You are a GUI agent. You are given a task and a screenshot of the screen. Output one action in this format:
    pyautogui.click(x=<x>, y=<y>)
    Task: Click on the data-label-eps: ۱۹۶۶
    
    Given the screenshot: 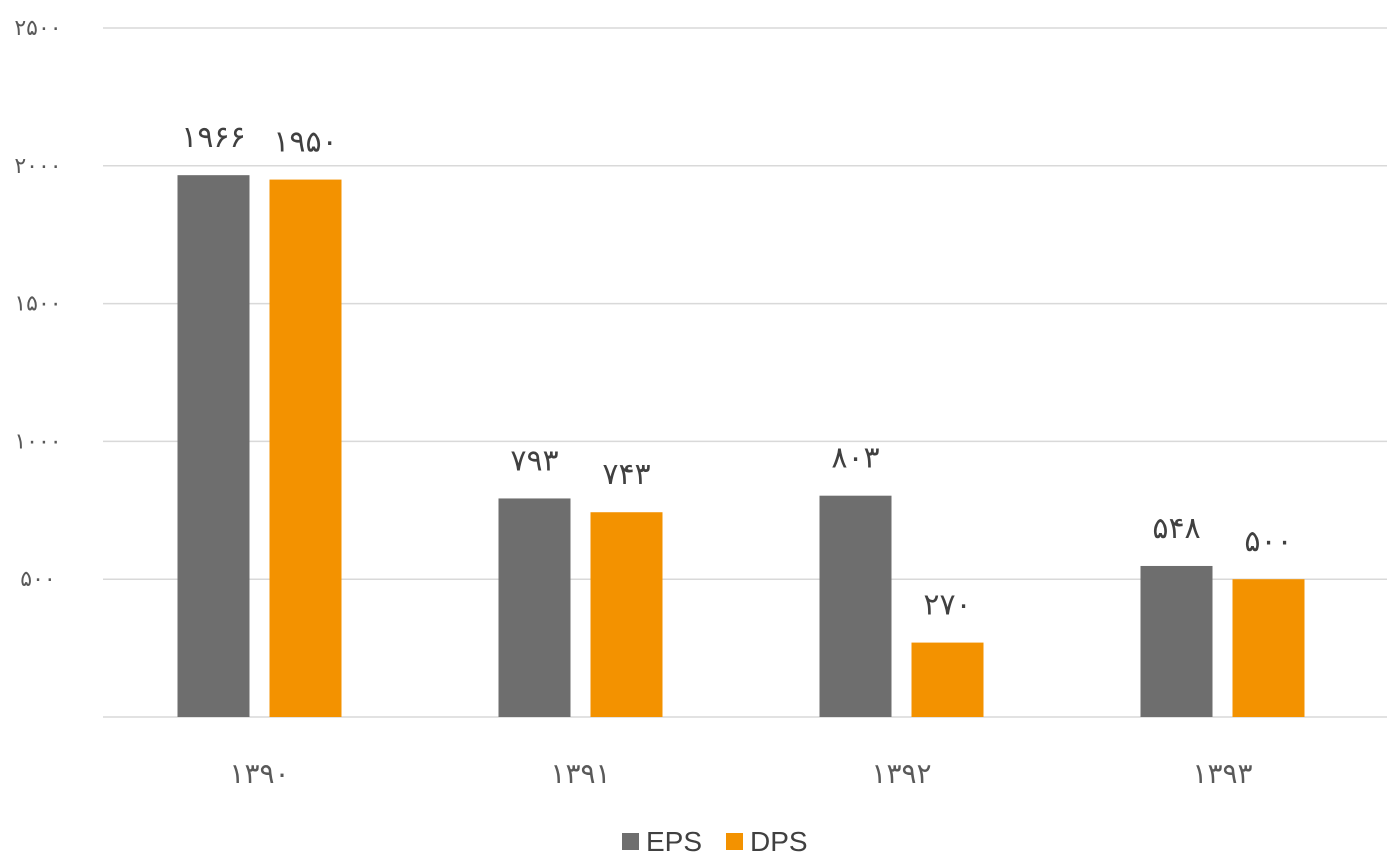 What is the action you would take?
    pyautogui.click(x=213, y=137)
    